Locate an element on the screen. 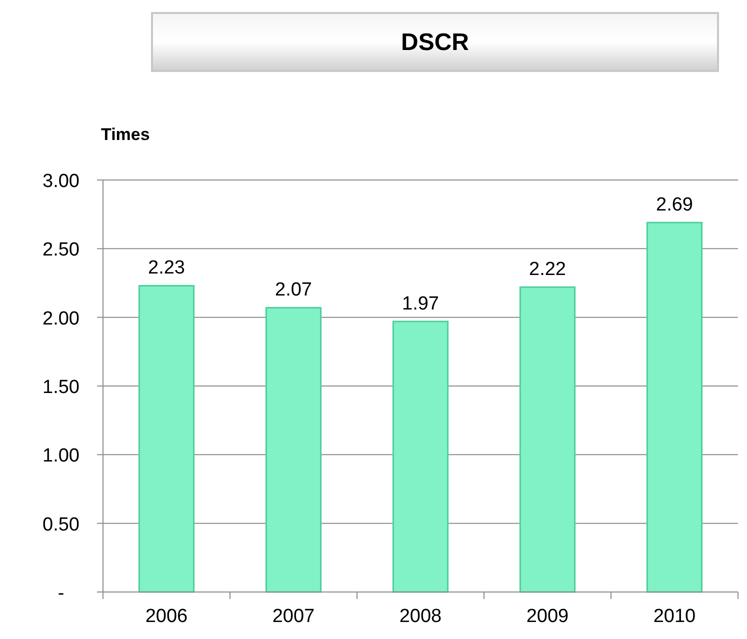  y-tick-label: 2.00 is located at coordinates (61, 319).